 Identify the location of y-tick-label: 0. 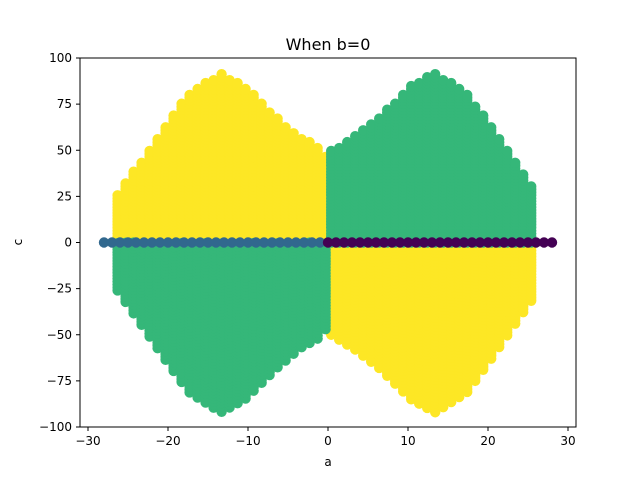
(68, 243).